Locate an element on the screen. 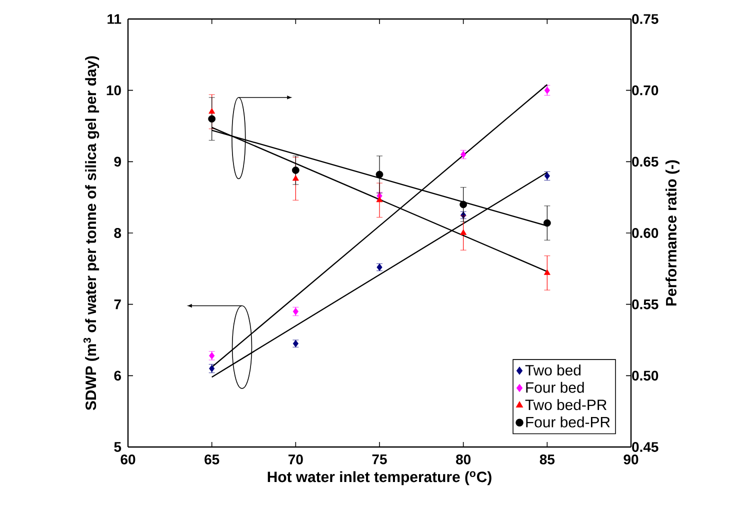 Image resolution: width=750 pixels, height=513 pixels. y2-tick-label: 0.45 is located at coordinates (645, 447).